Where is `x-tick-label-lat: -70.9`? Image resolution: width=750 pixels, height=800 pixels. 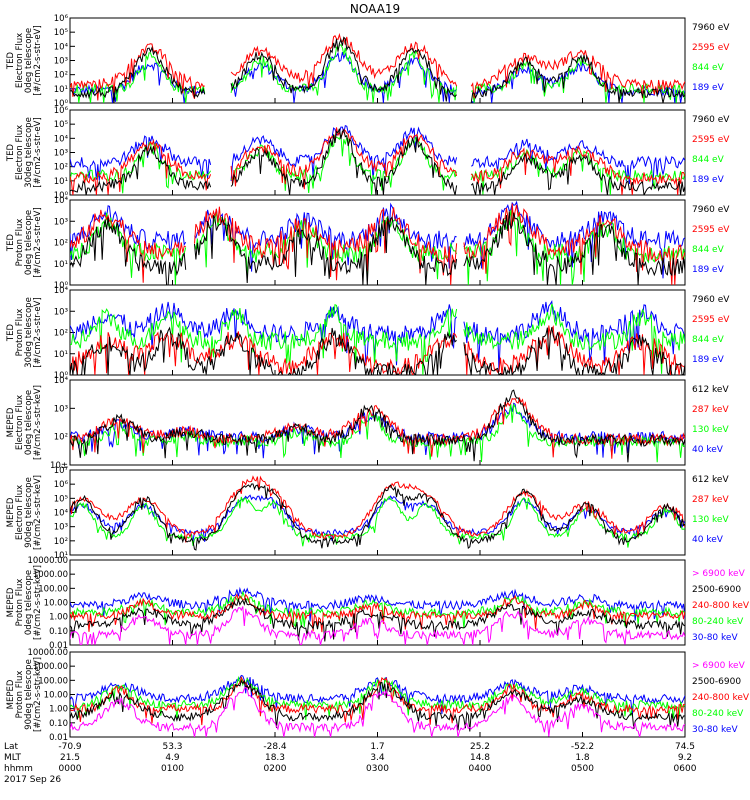
x-tick-label-lat: -70.9 is located at coordinates (70, 747).